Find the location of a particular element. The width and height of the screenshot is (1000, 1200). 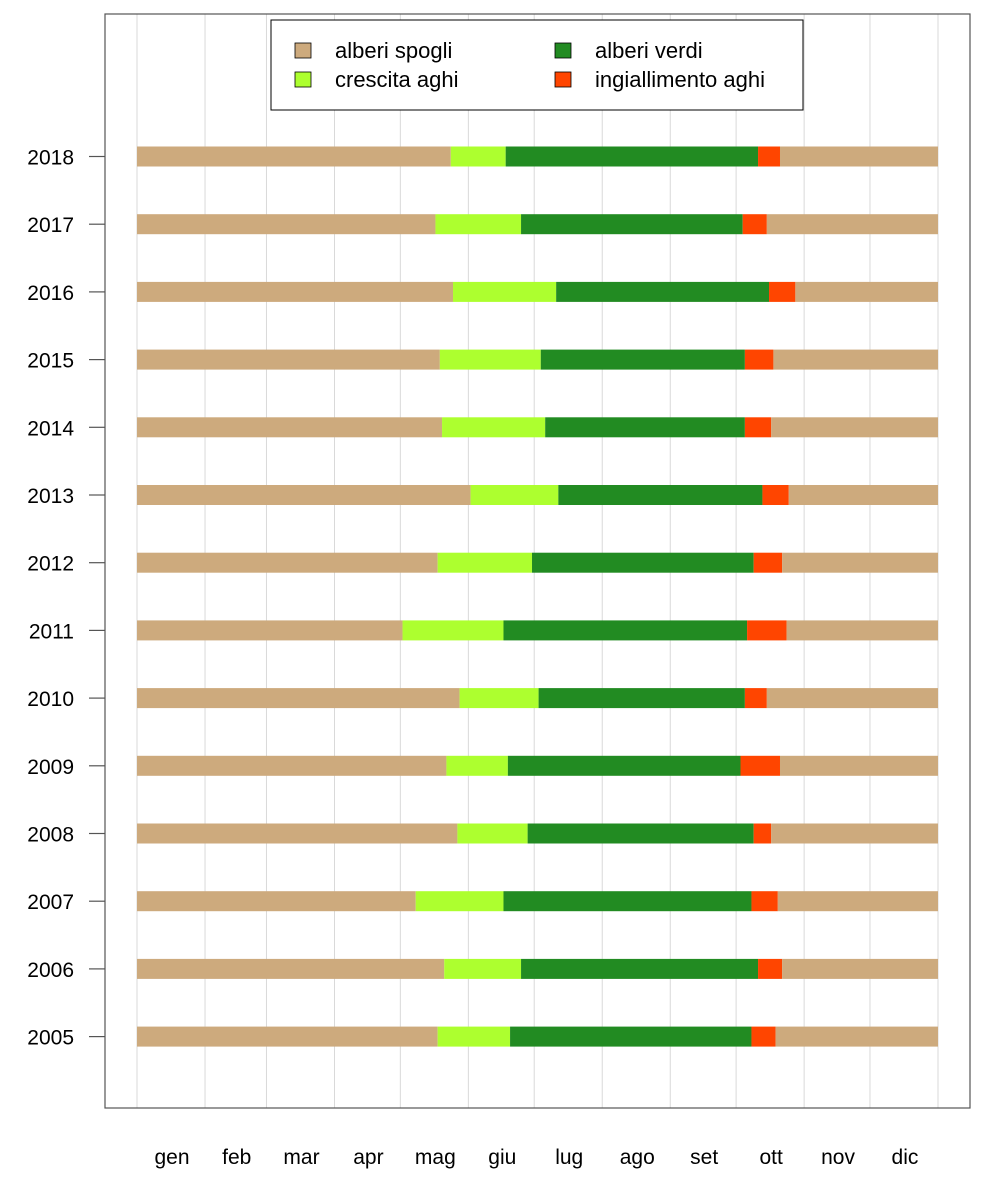

y-tick-label-2012: 2012 is located at coordinates (50, 564).